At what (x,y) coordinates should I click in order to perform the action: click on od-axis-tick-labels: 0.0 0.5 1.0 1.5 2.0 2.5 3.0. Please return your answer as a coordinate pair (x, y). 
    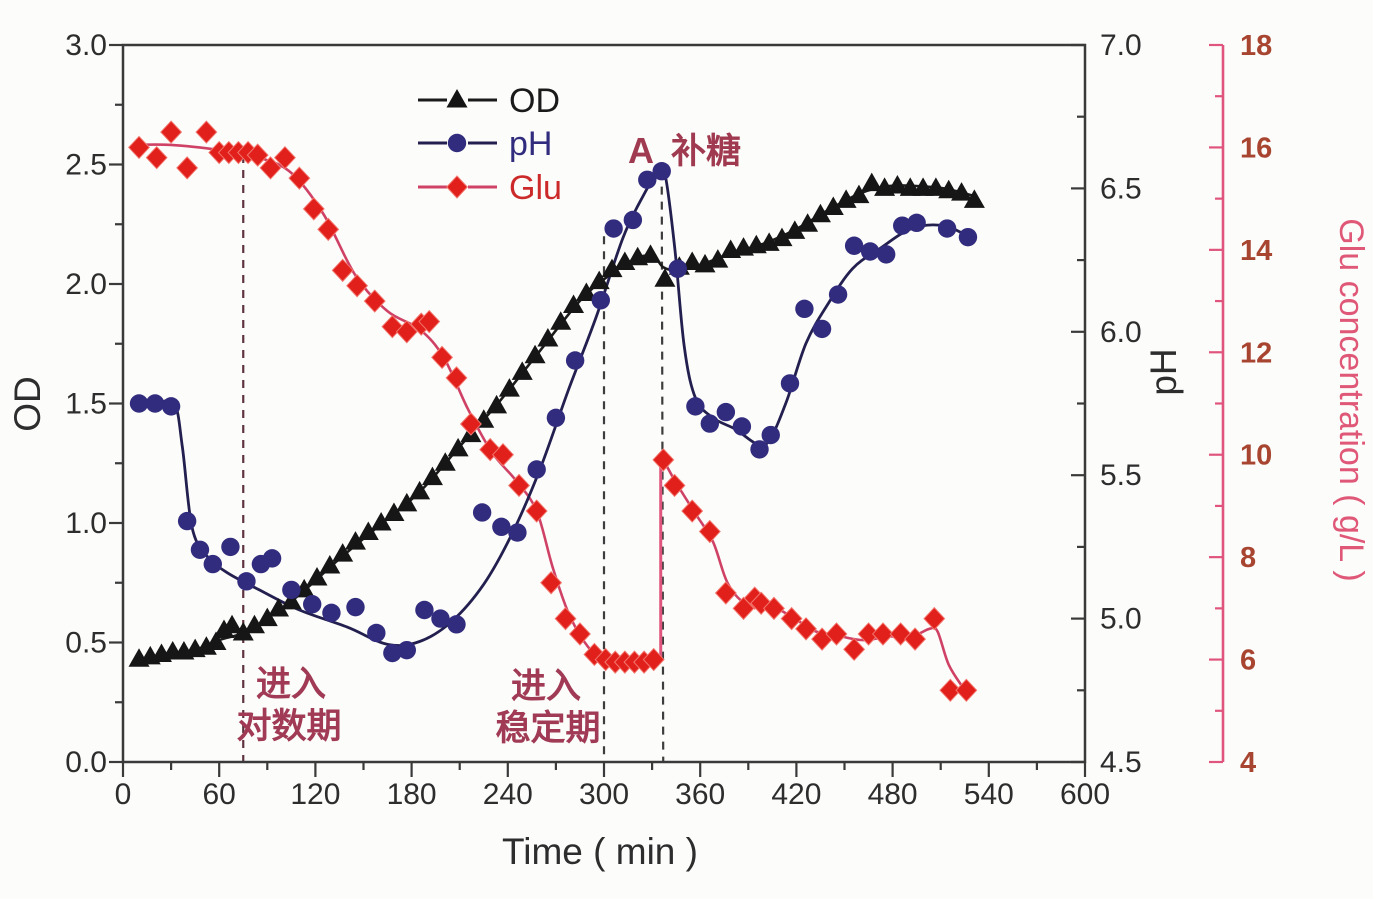
    Looking at the image, I should click on (86, 404).